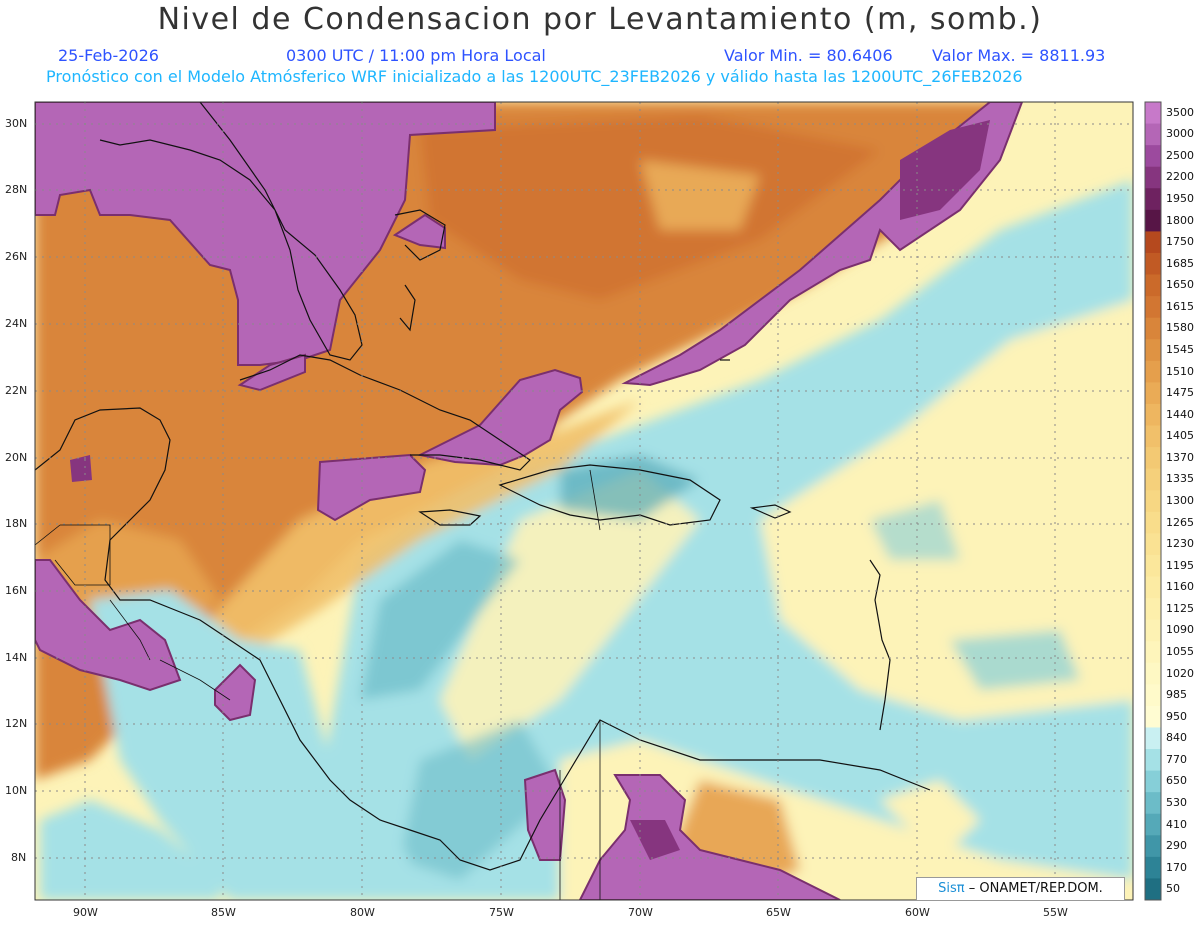 This screenshot has height=927, width=1200. Describe the element at coordinates (16, 523) in the screenshot. I see `lat-label-18n: 18N` at that location.